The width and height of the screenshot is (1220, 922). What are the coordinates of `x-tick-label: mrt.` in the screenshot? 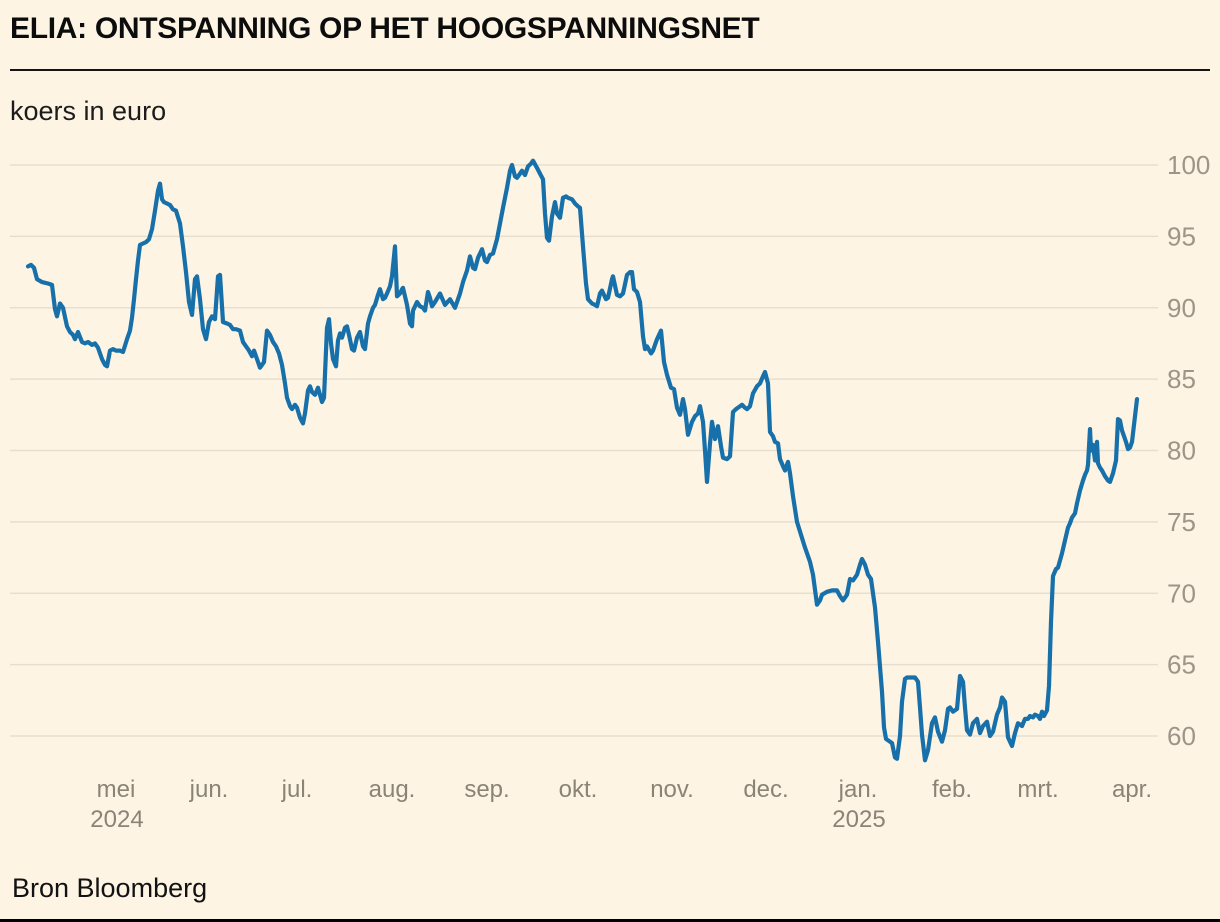 It's located at (1037, 789).